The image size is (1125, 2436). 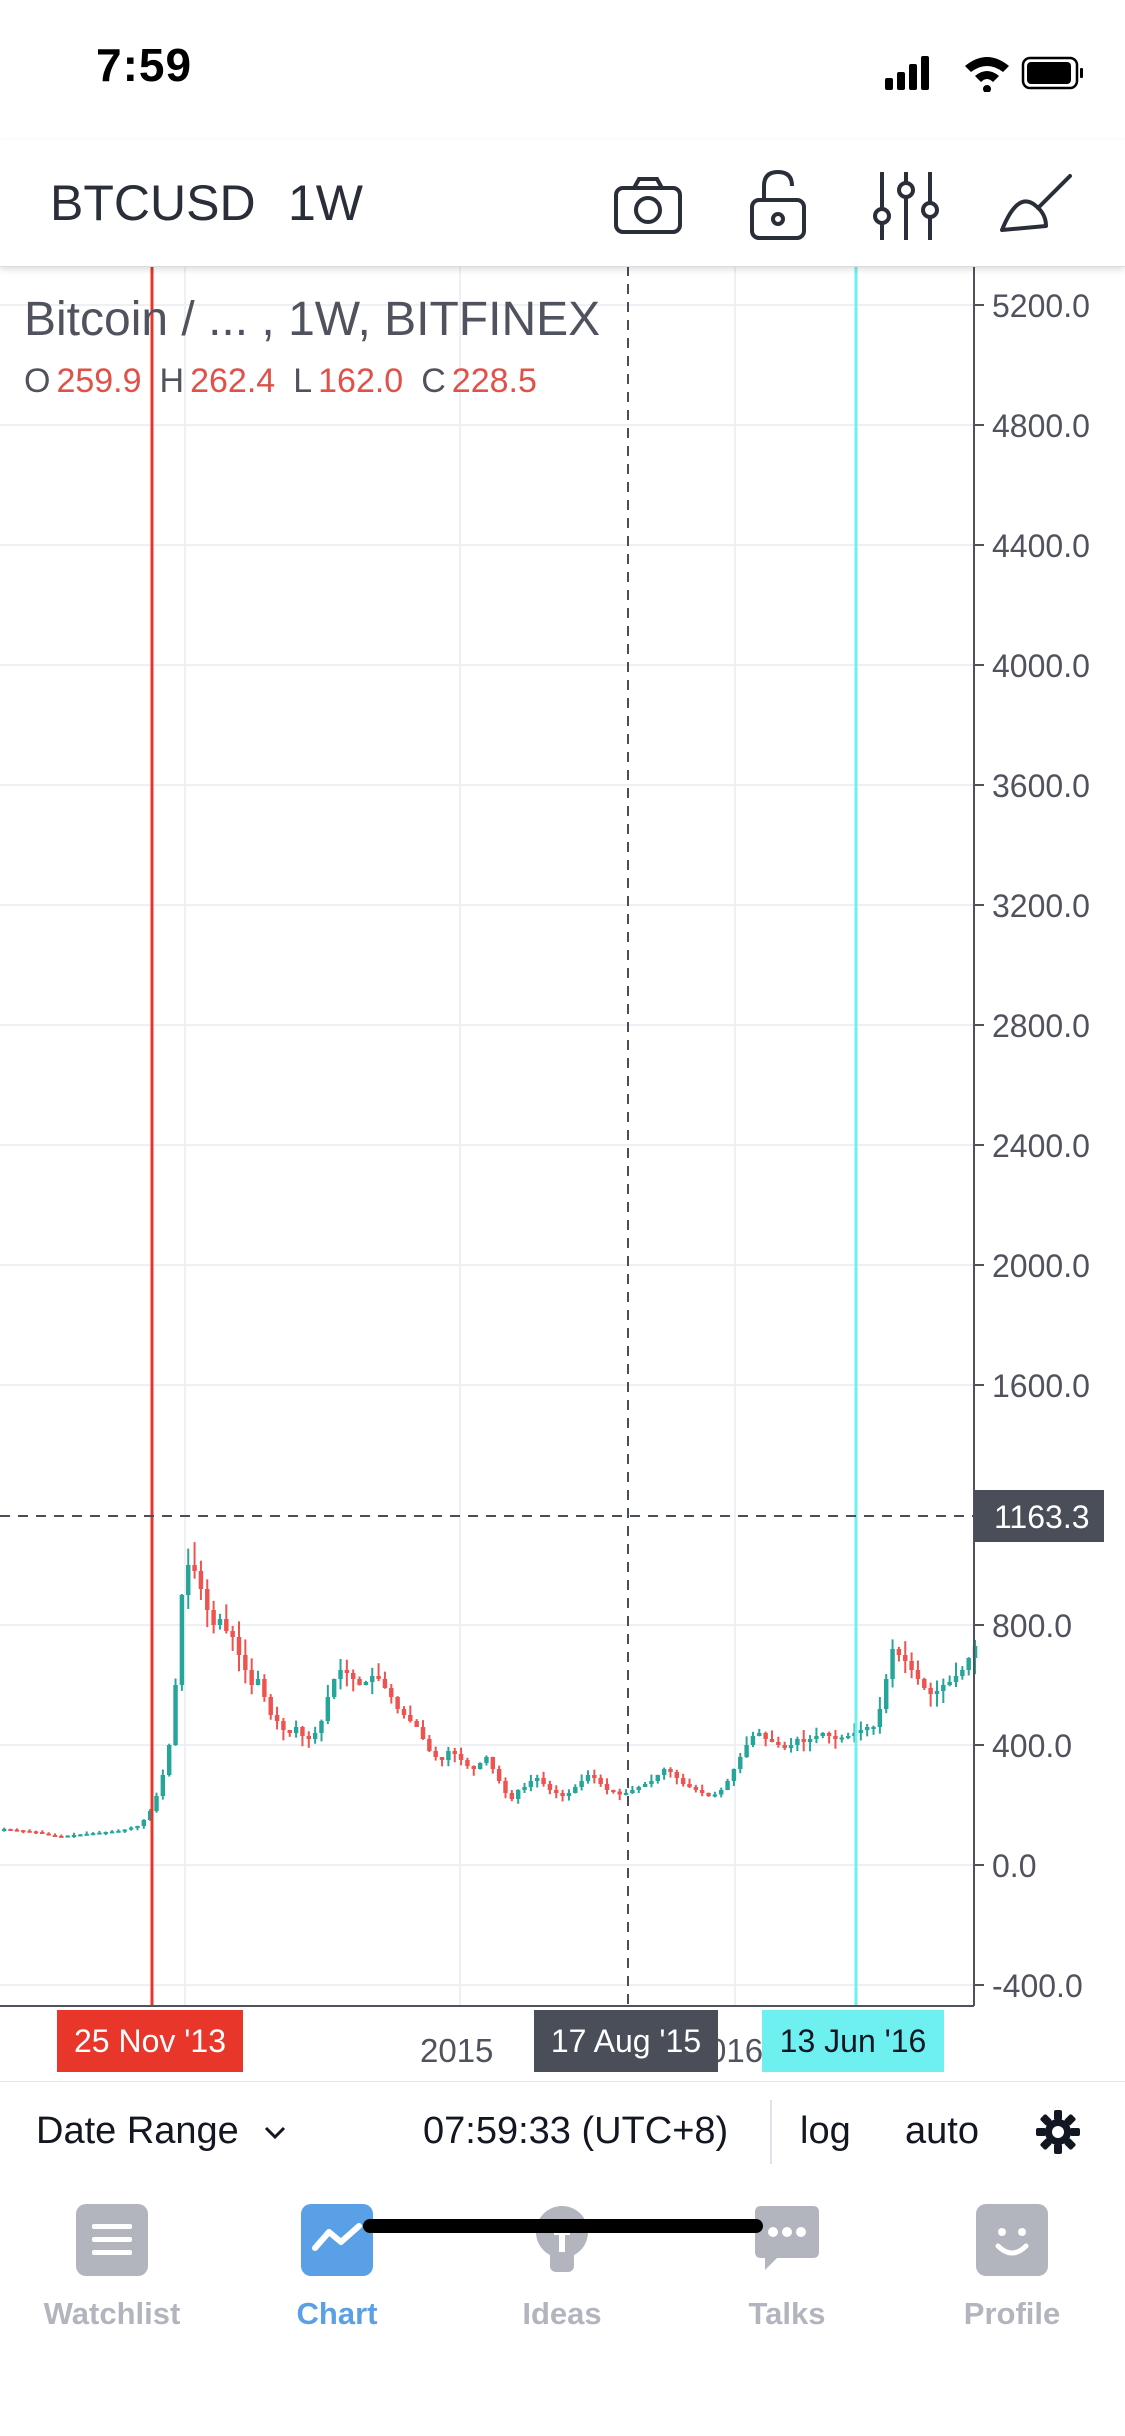 I want to click on symbol-selector: BTCUSD, so click(x=153, y=203).